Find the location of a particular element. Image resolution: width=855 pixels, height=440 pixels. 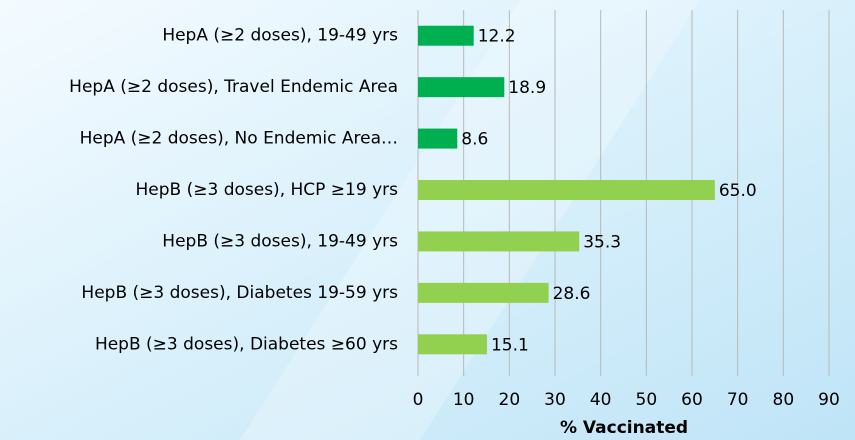

value-label: 28.6 is located at coordinates (572, 294).